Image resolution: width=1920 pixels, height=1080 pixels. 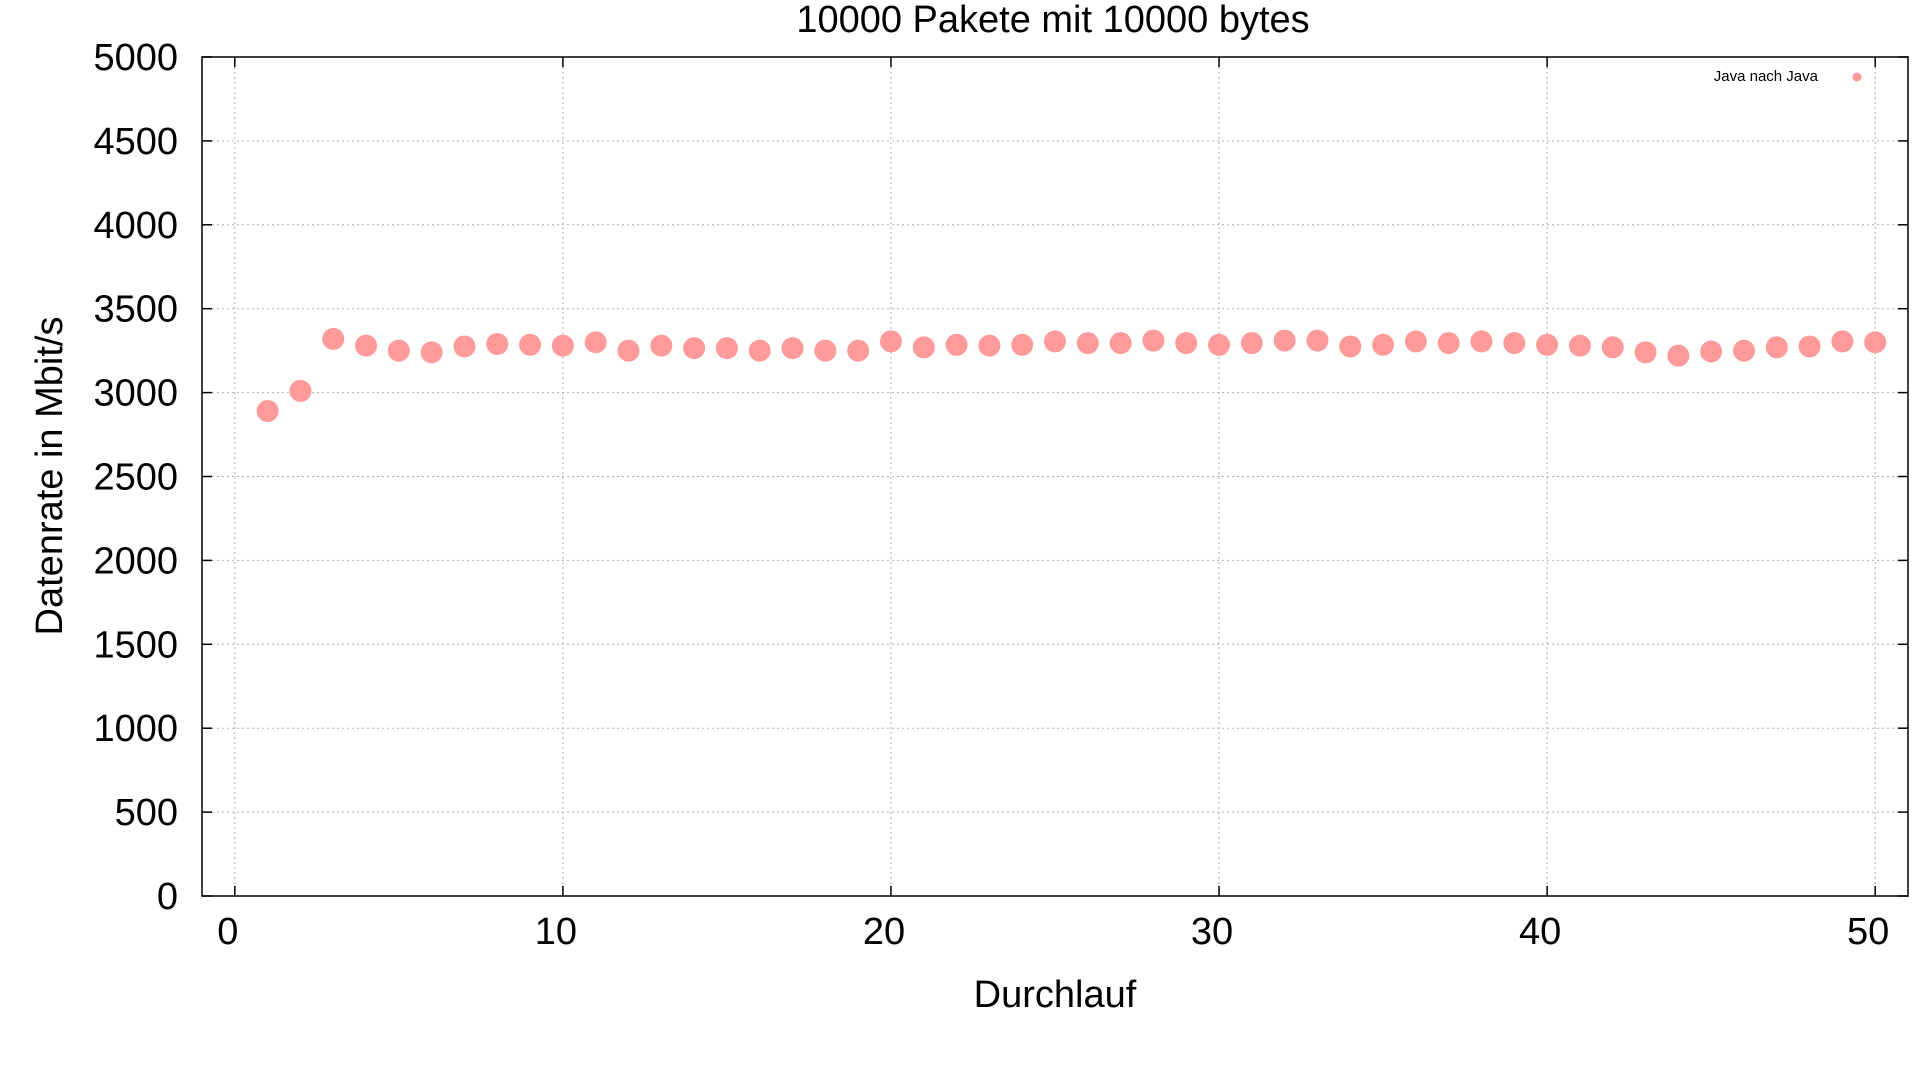 What do you see at coordinates (135, 729) in the screenshot?
I see `y-tick-label: 1000` at bounding box center [135, 729].